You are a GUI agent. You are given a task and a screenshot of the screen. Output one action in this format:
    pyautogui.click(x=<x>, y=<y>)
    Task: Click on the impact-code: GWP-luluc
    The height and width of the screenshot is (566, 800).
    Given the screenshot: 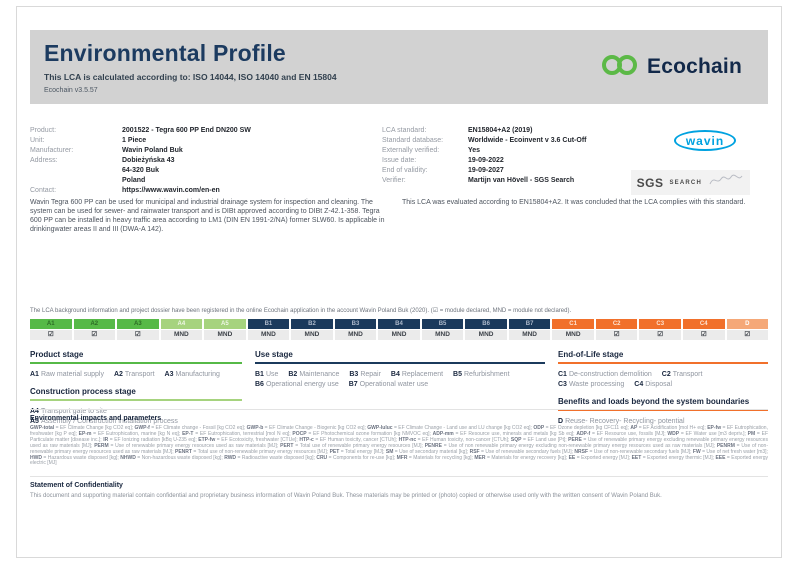 What is the action you would take?
    pyautogui.click(x=380, y=428)
    